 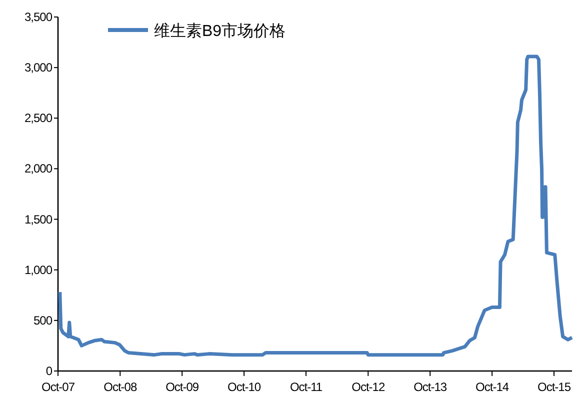 I want to click on x-tick-label: Oct-11, so click(x=306, y=387).